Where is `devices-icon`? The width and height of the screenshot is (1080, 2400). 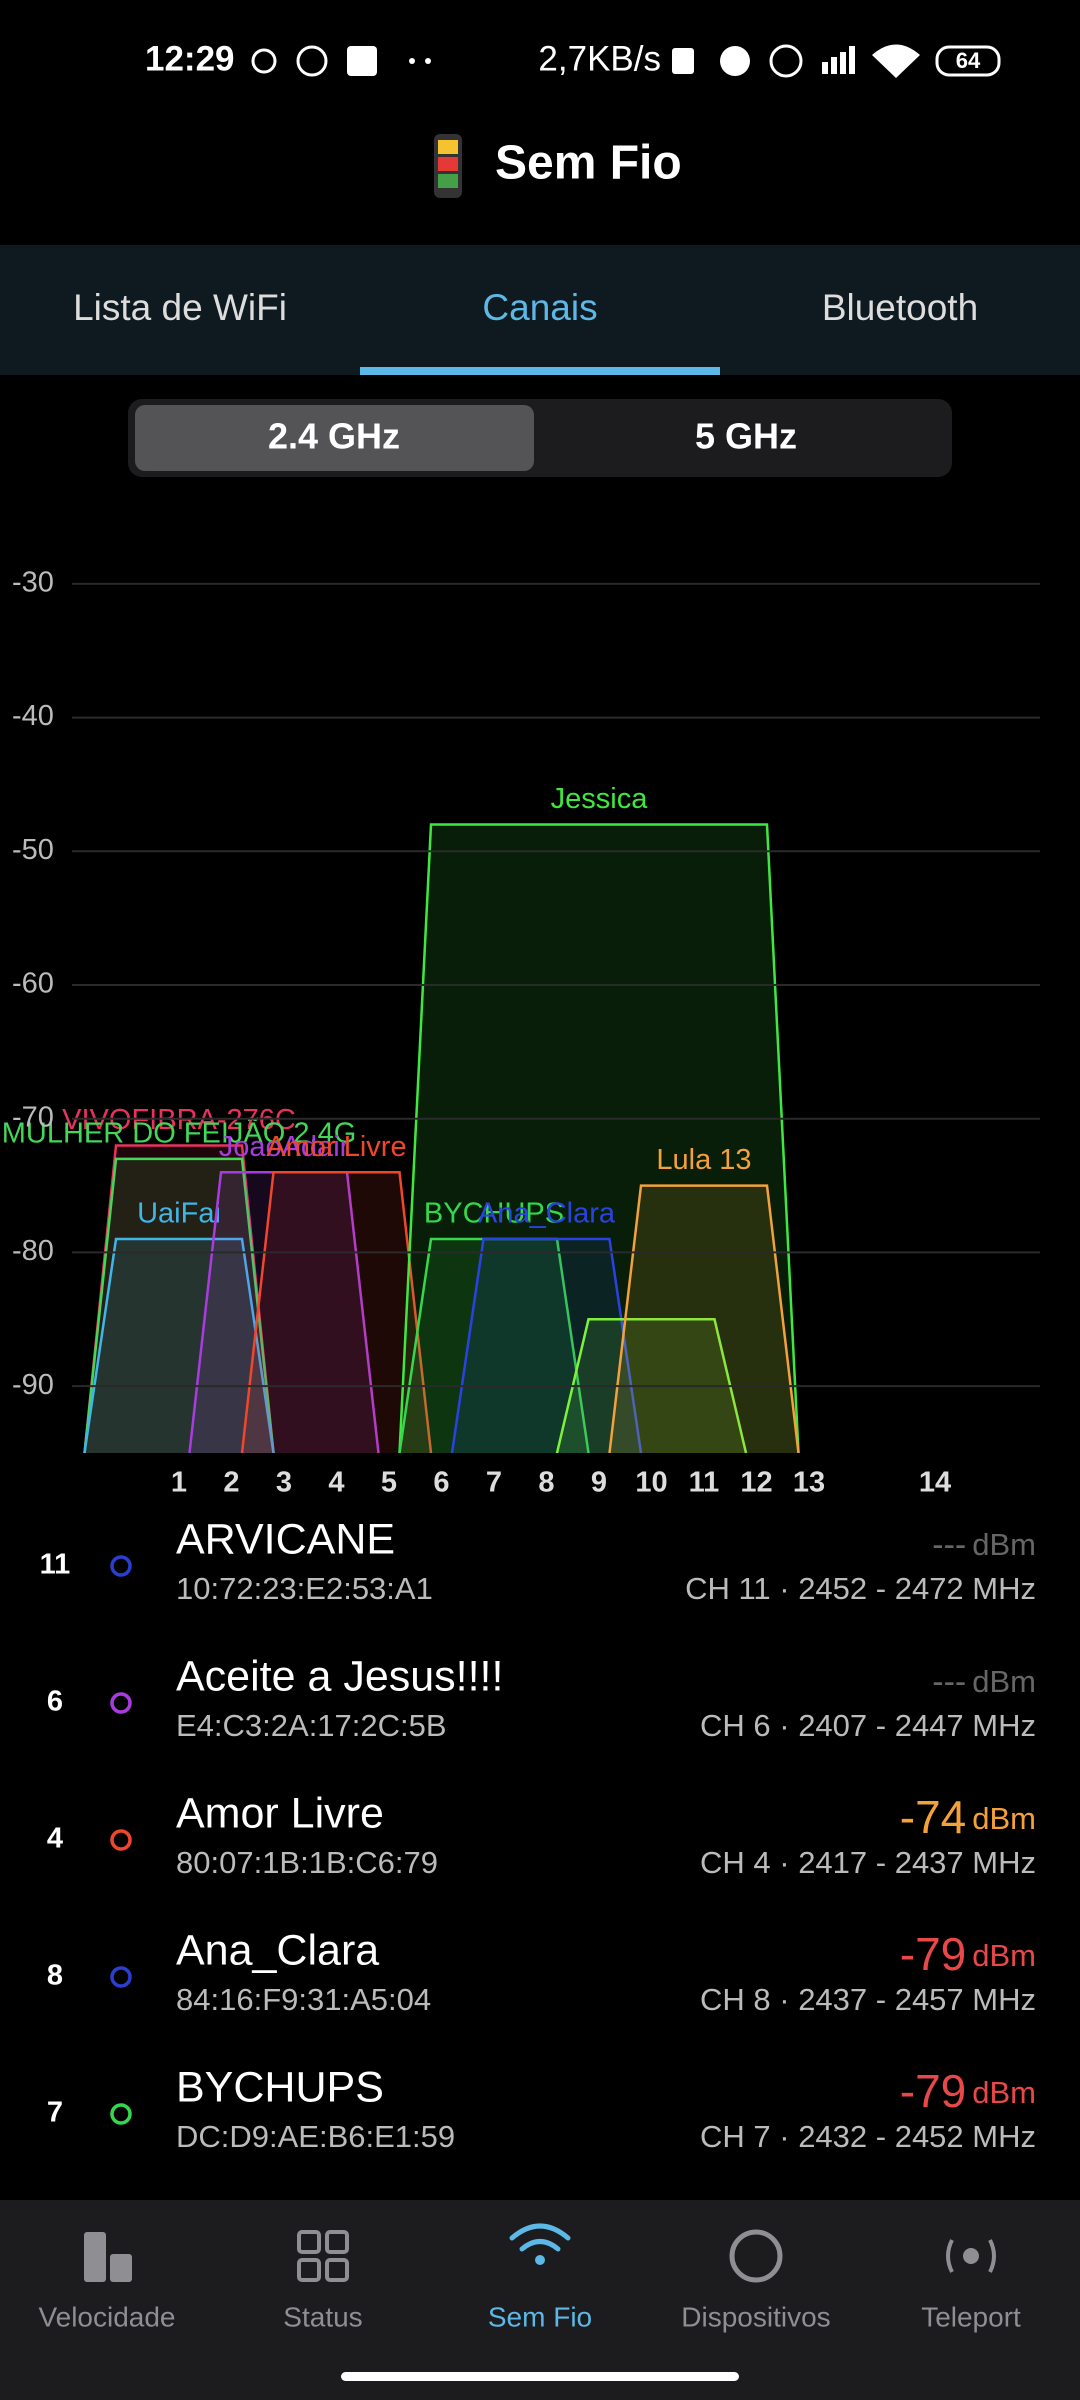 devices-icon is located at coordinates (756, 2256).